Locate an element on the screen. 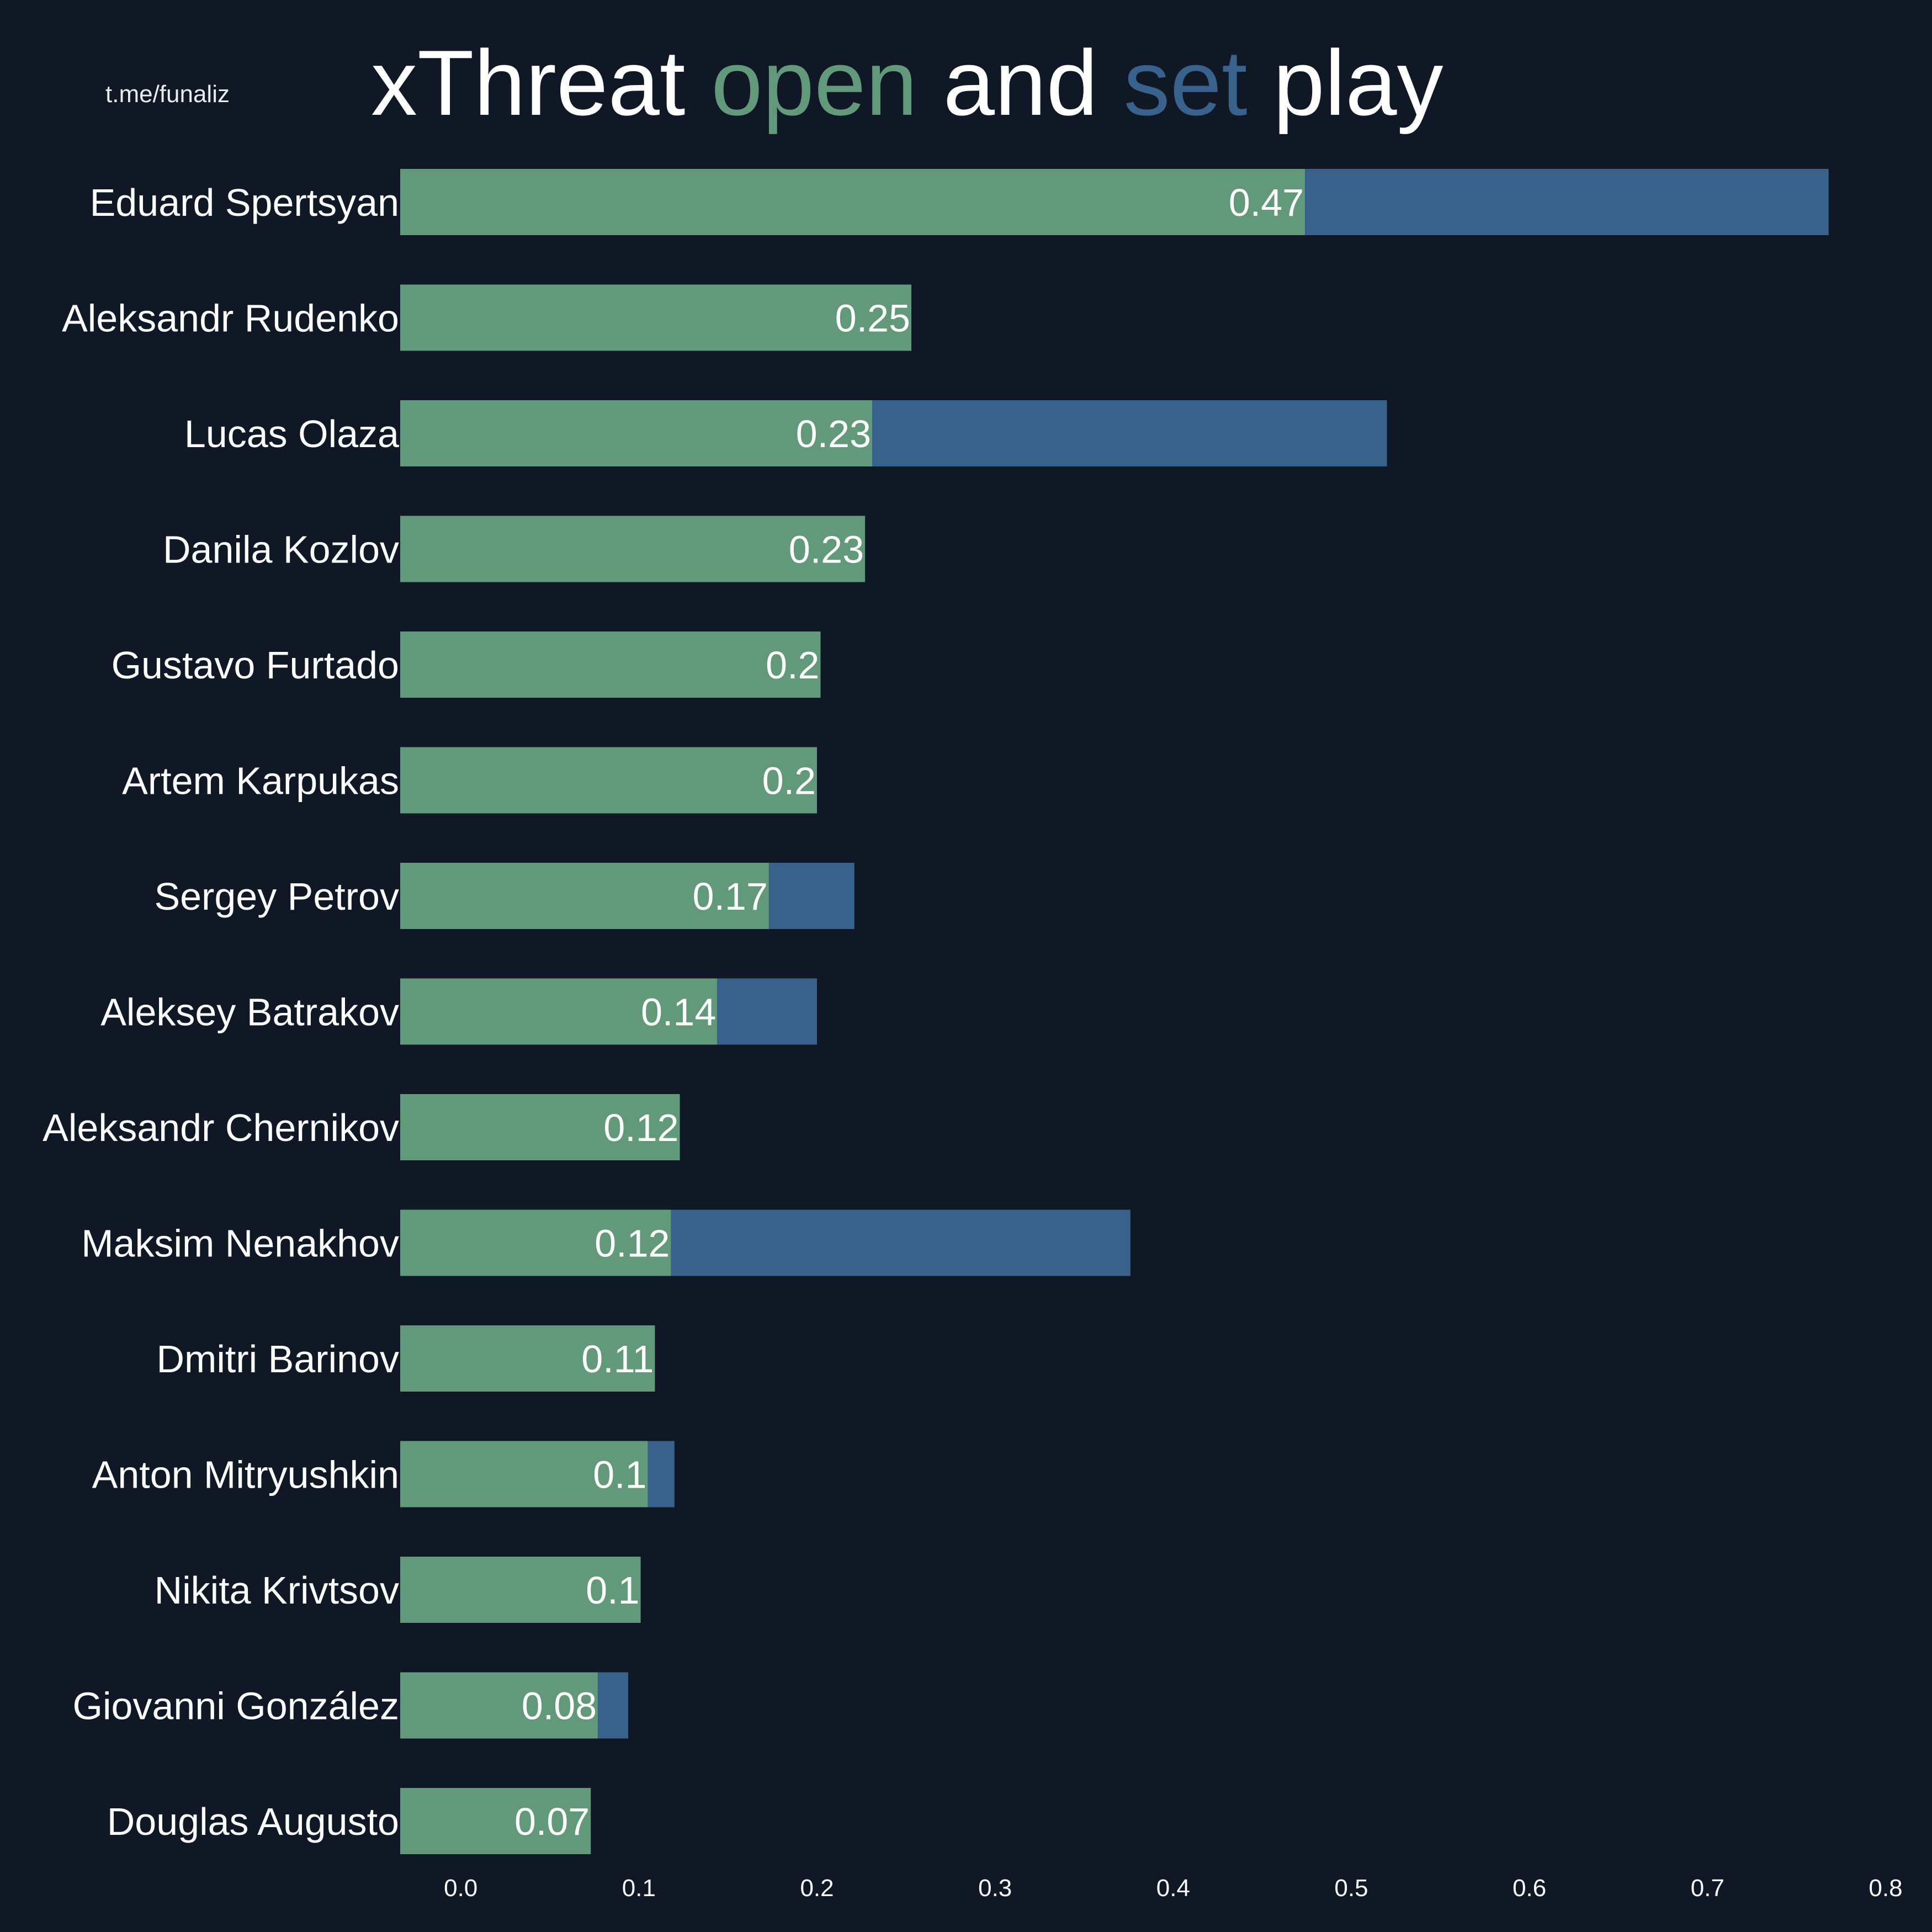  x-tick-label-6: 0.6 is located at coordinates (1529, 1889).